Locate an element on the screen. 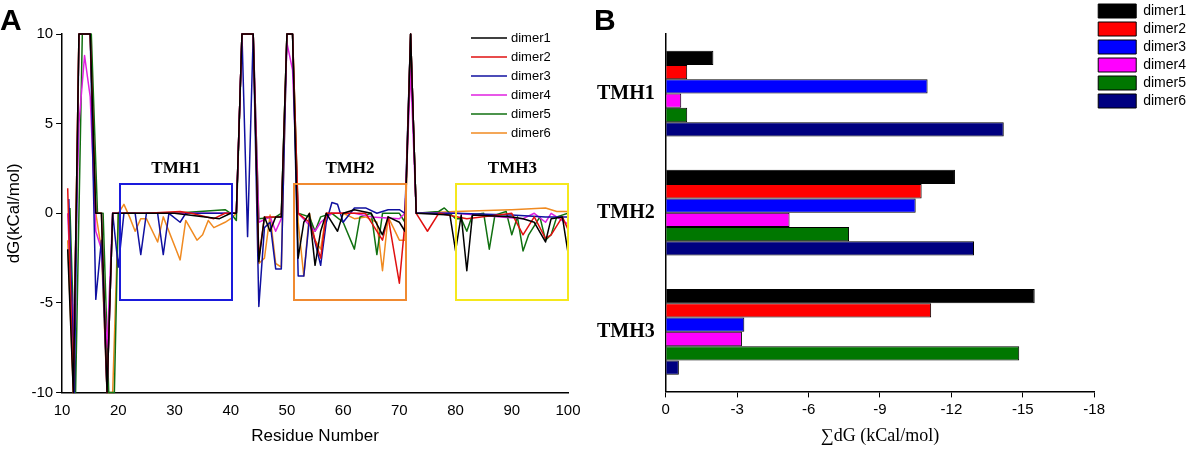 The width and height of the screenshot is (1200, 451). y-tick-label: 10 is located at coordinates (45, 33).